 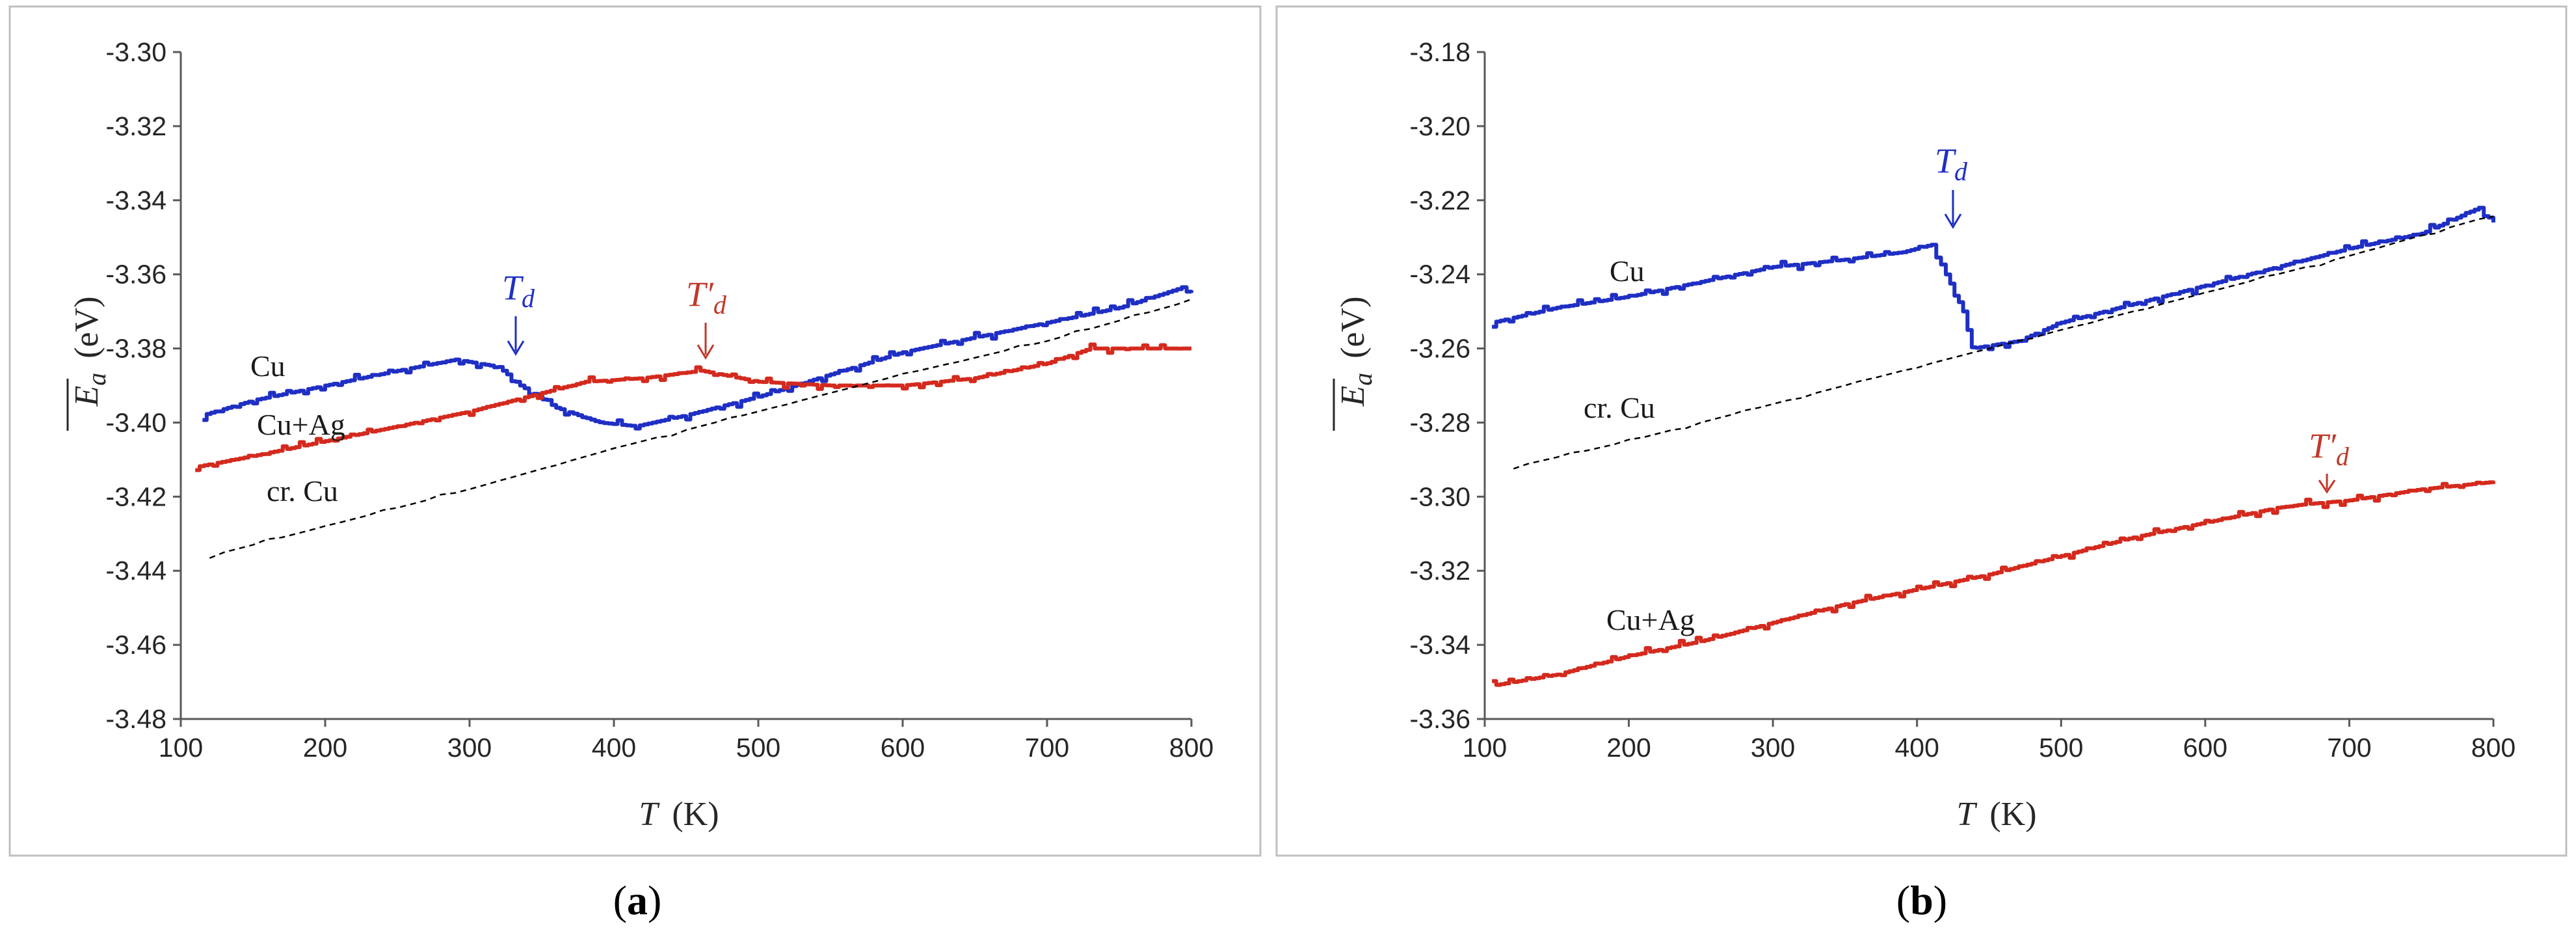 I want to click on panel-a-tdp-main: T′, so click(x=700, y=295).